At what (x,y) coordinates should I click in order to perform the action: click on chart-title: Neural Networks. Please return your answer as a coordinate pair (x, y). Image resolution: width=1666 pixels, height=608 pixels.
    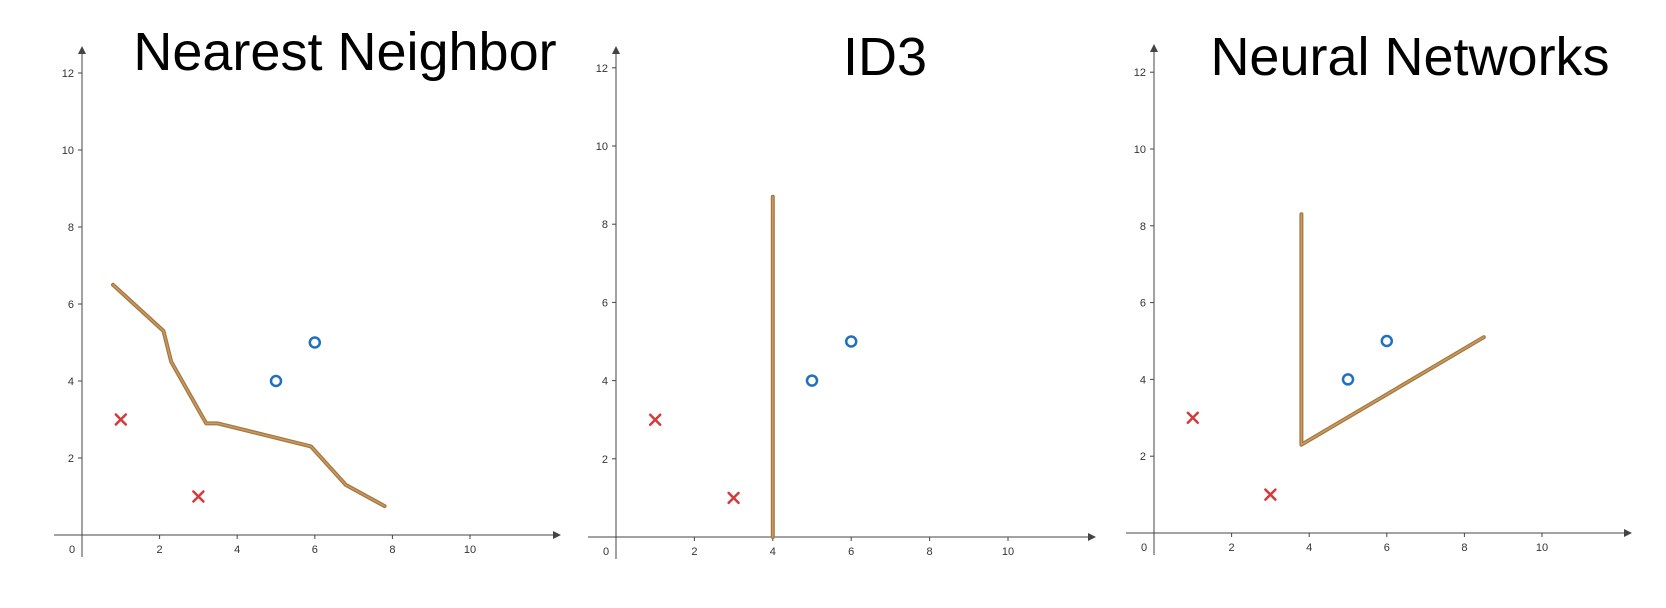
    Looking at the image, I should click on (1409, 57).